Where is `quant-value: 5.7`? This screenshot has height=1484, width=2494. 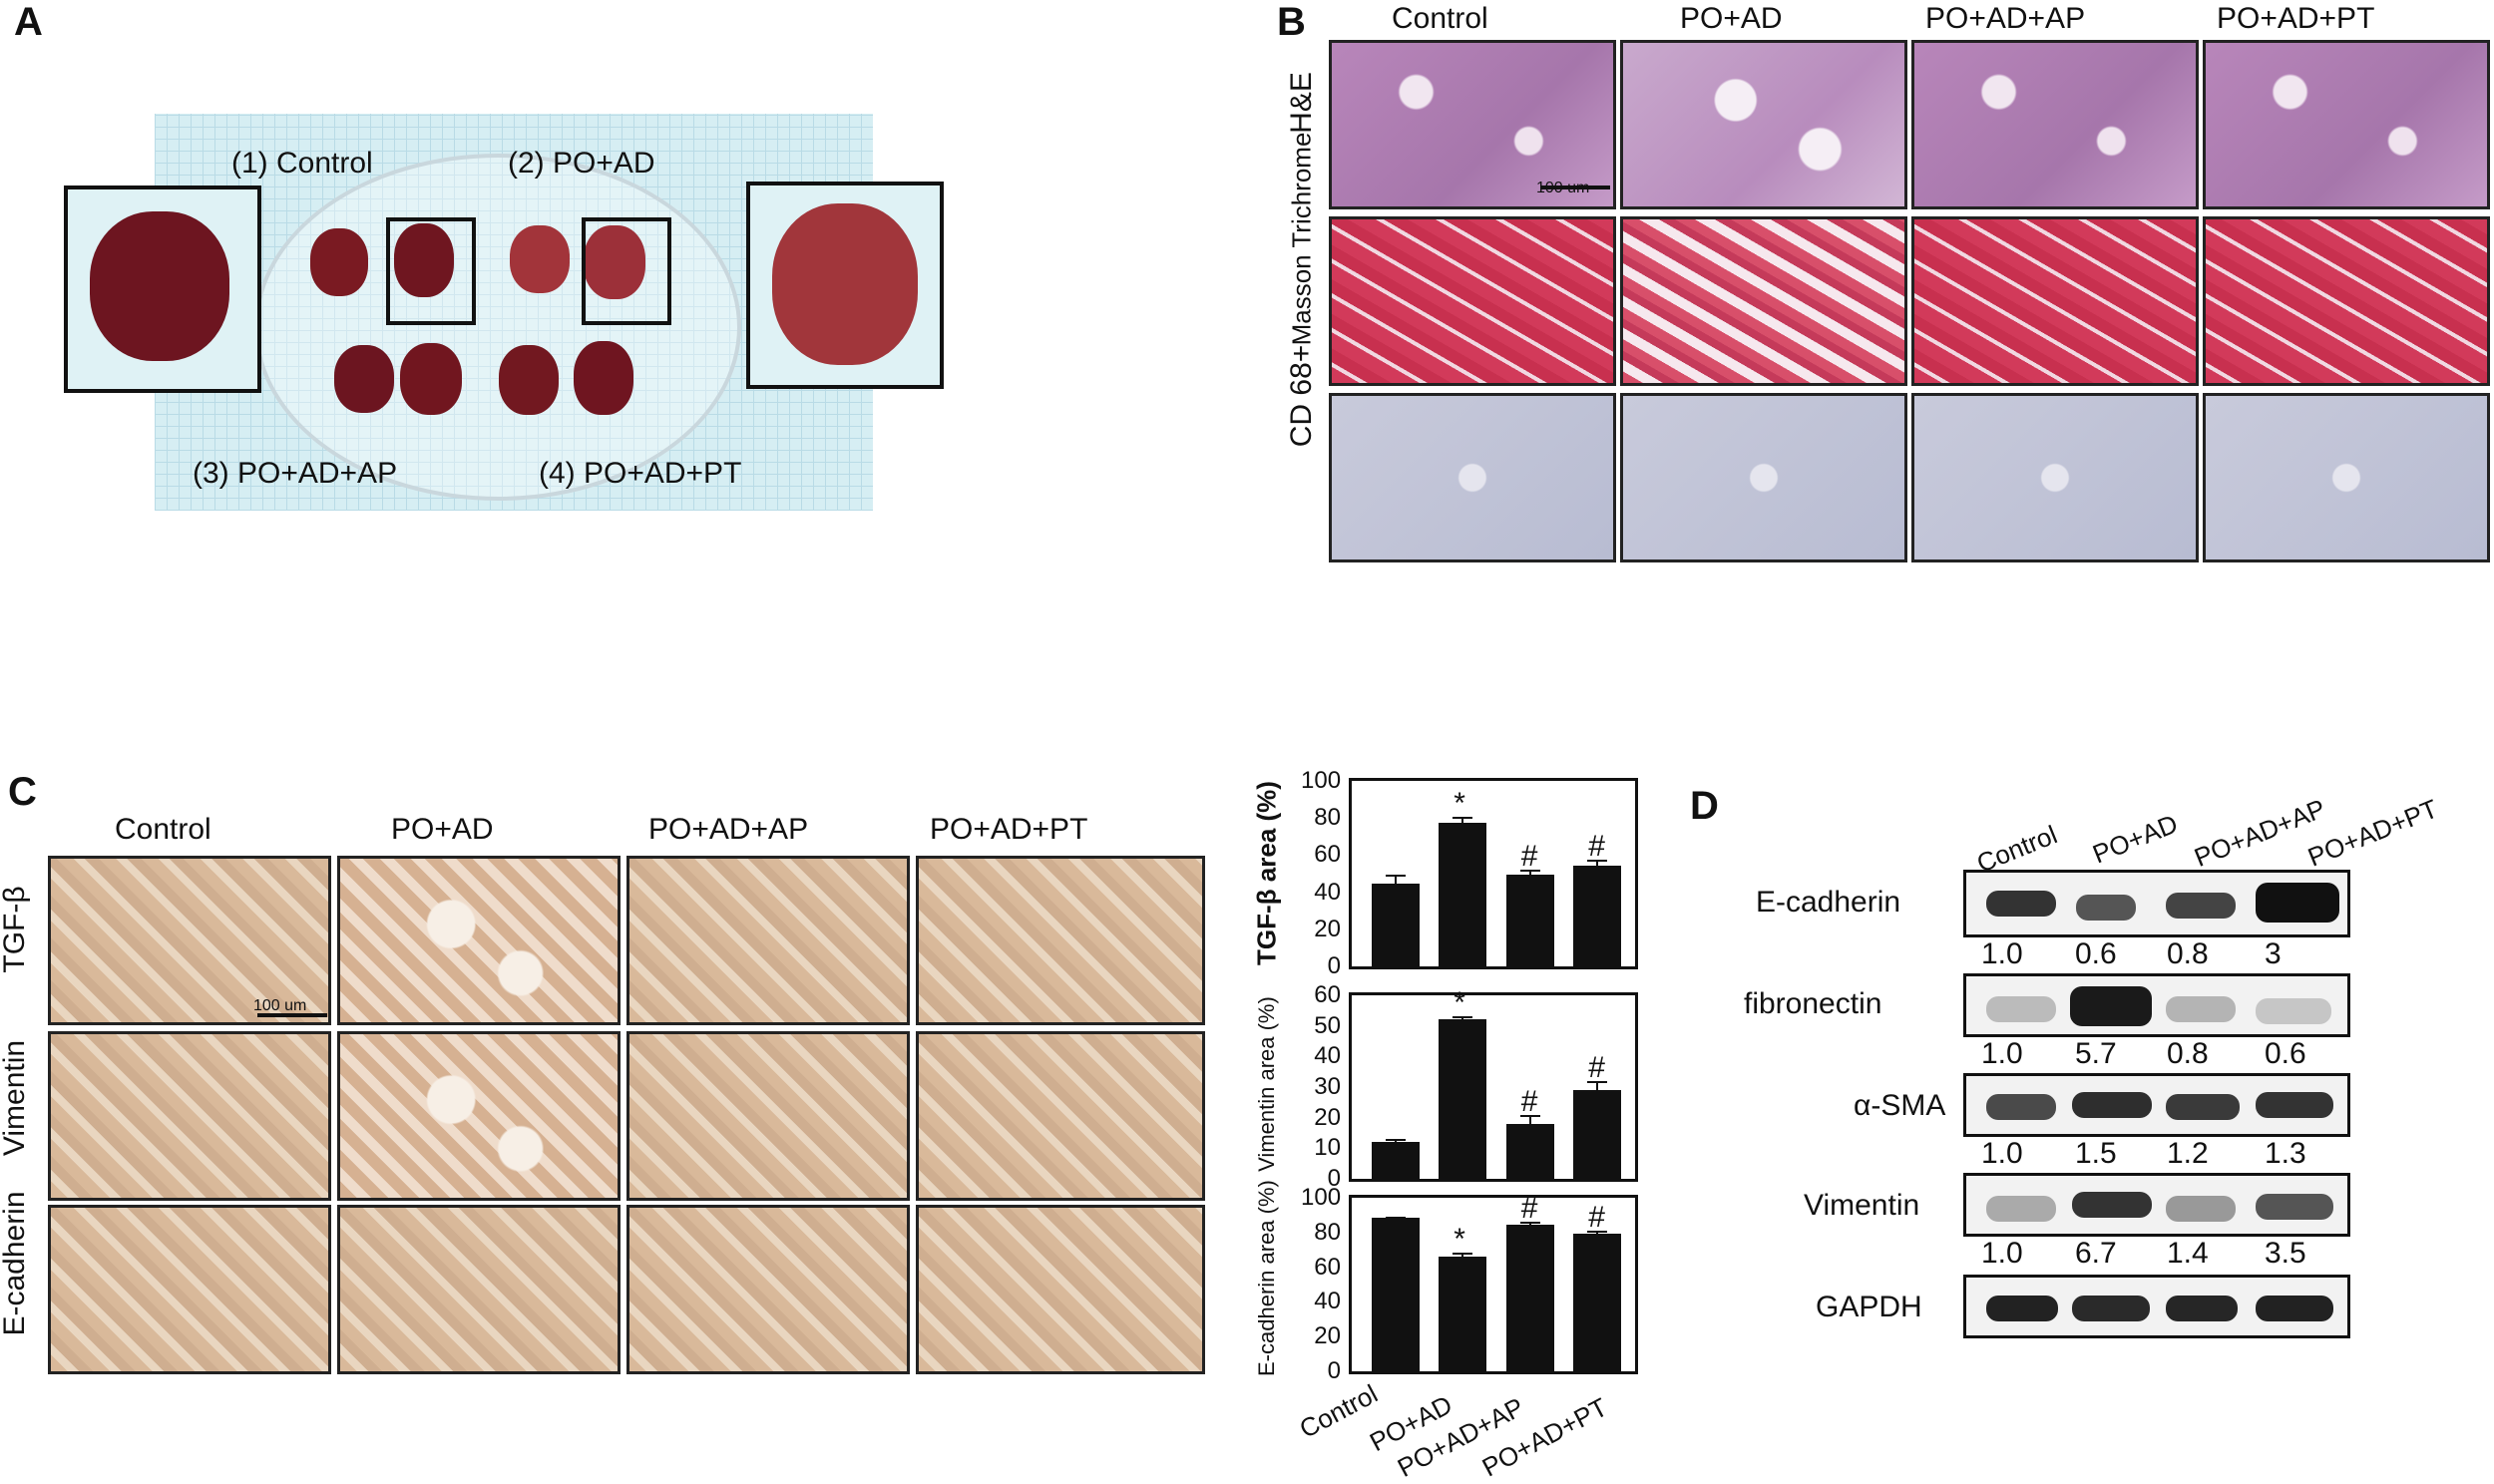
quant-value: 5.7 is located at coordinates (2096, 1053).